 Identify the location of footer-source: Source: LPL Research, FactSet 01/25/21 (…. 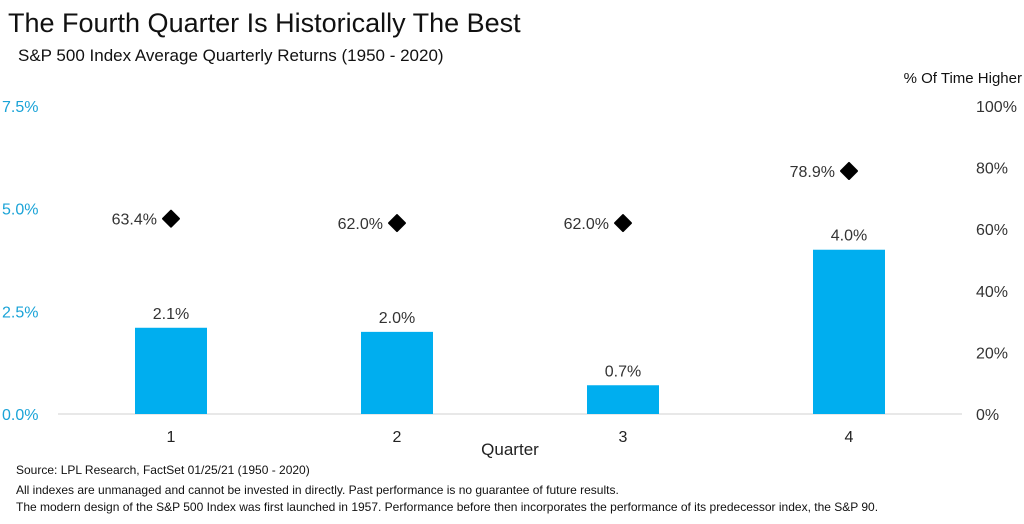
(163, 470).